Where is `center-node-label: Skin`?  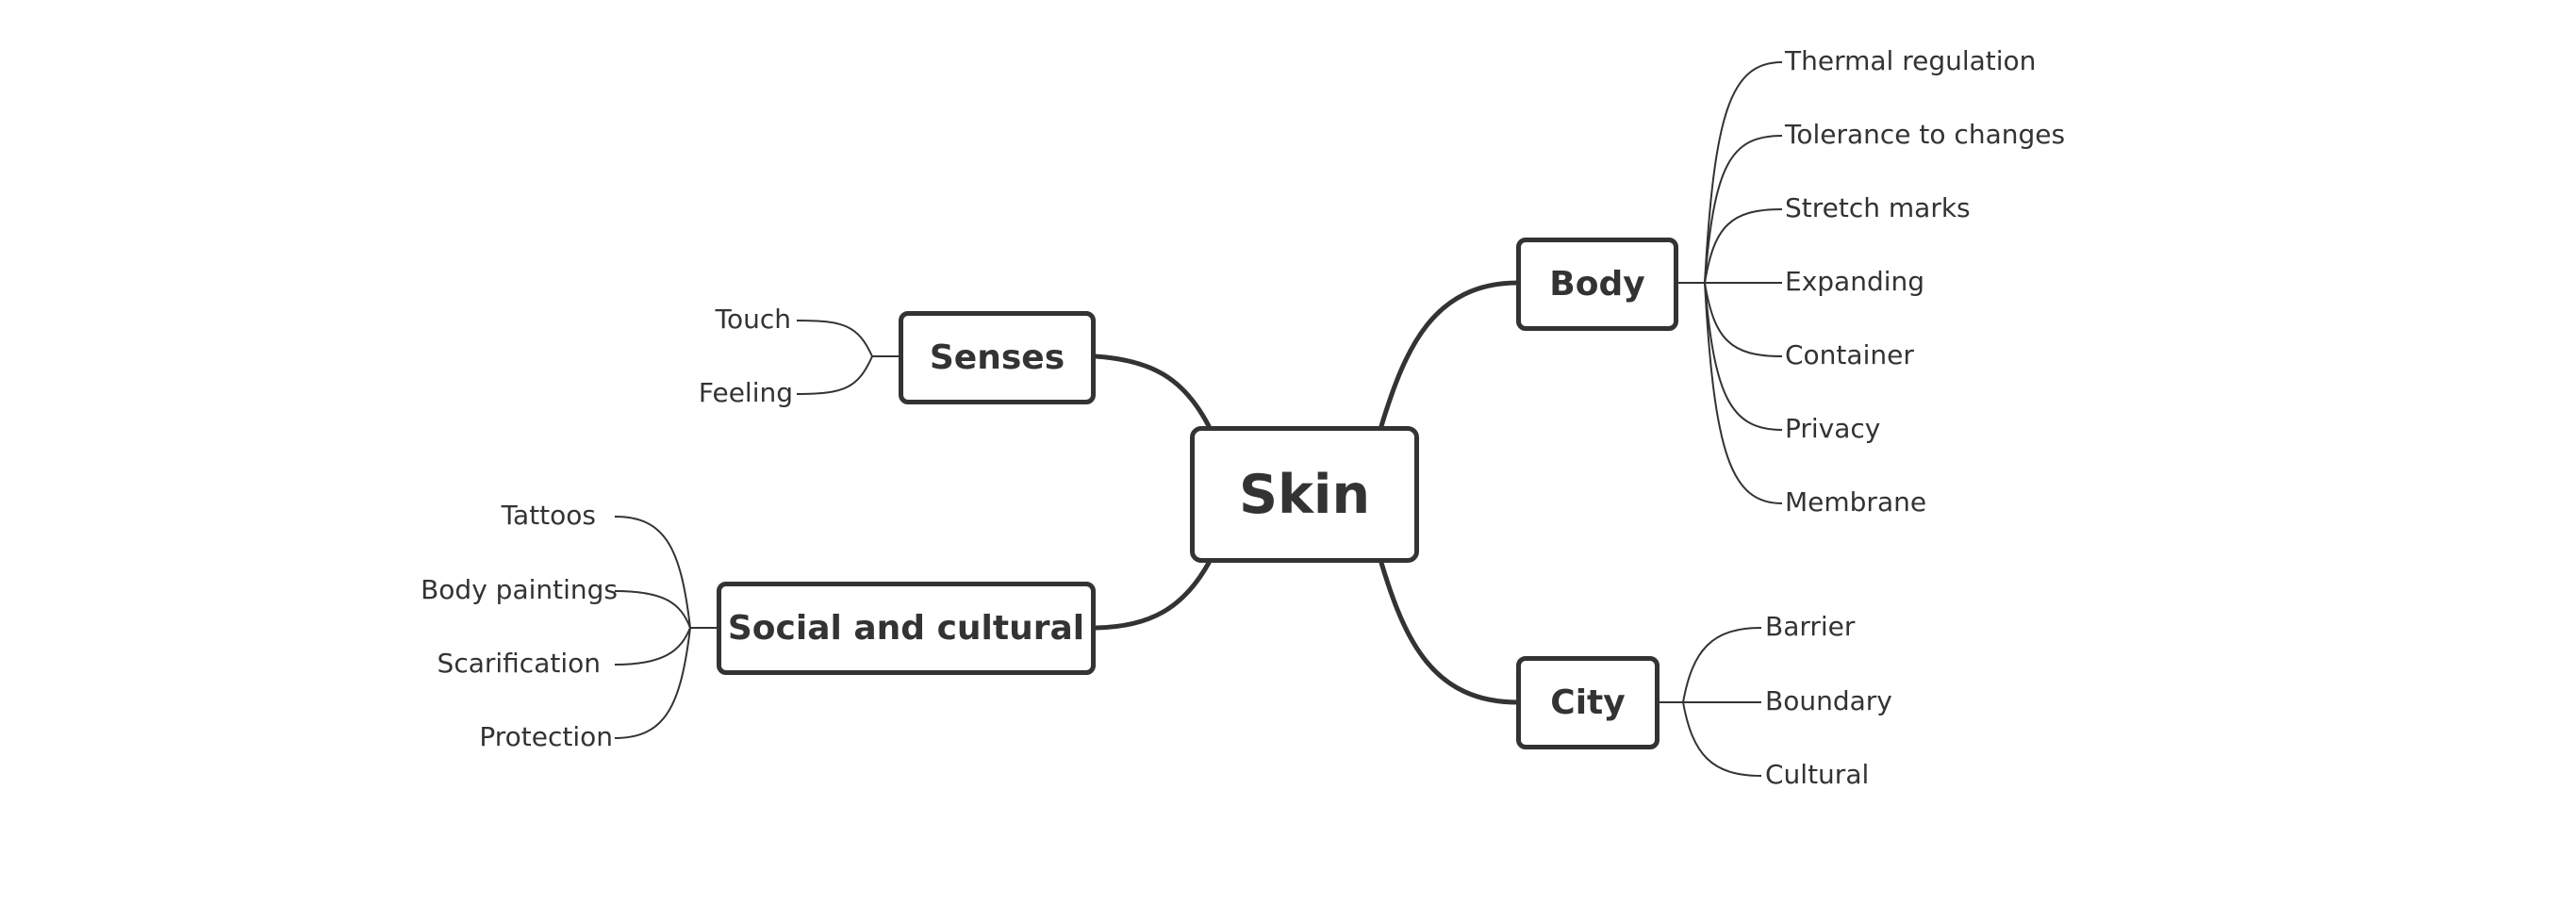
center-node-label: Skin is located at coordinates (1304, 494).